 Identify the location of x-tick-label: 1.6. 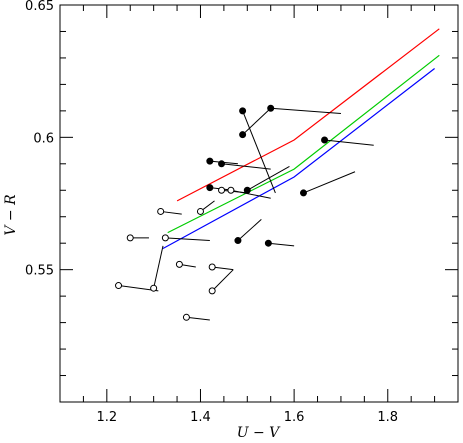
(294, 417).